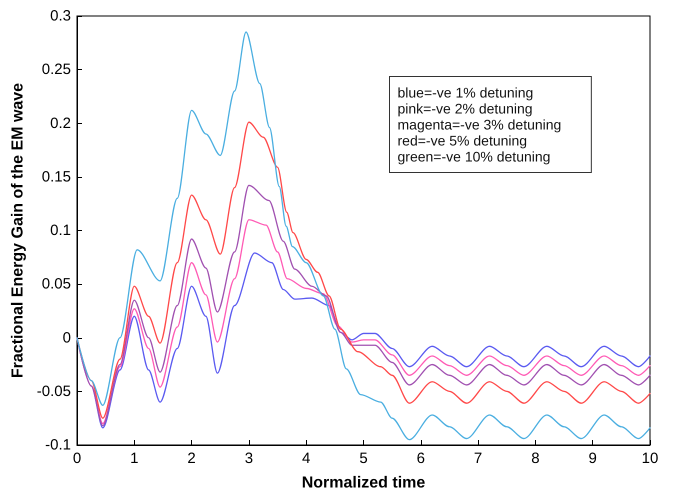 The image size is (675, 496). What do you see at coordinates (306, 458) in the screenshot?
I see `x-tick-label: 4` at bounding box center [306, 458].